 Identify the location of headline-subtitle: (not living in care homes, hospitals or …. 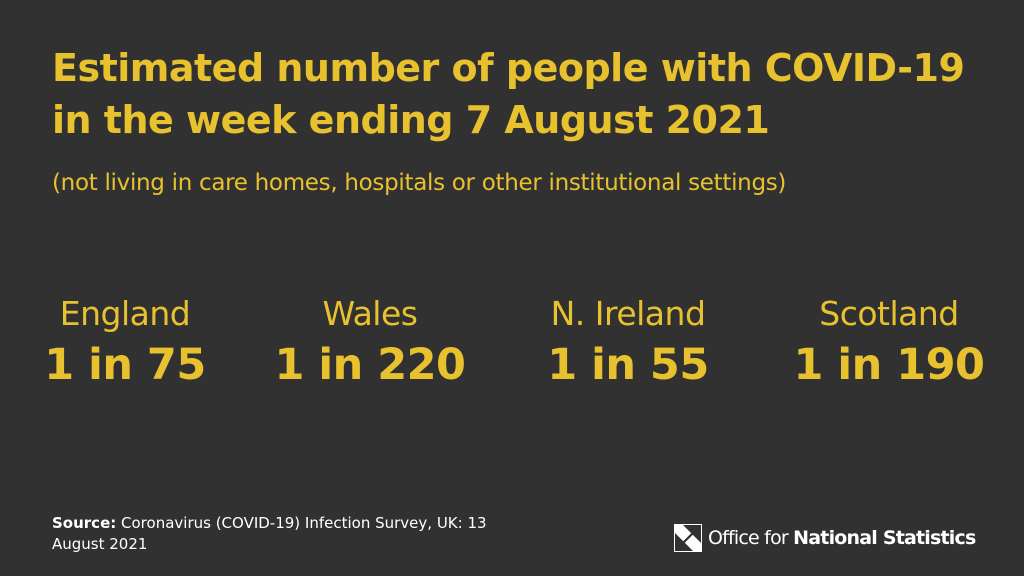
(419, 183).